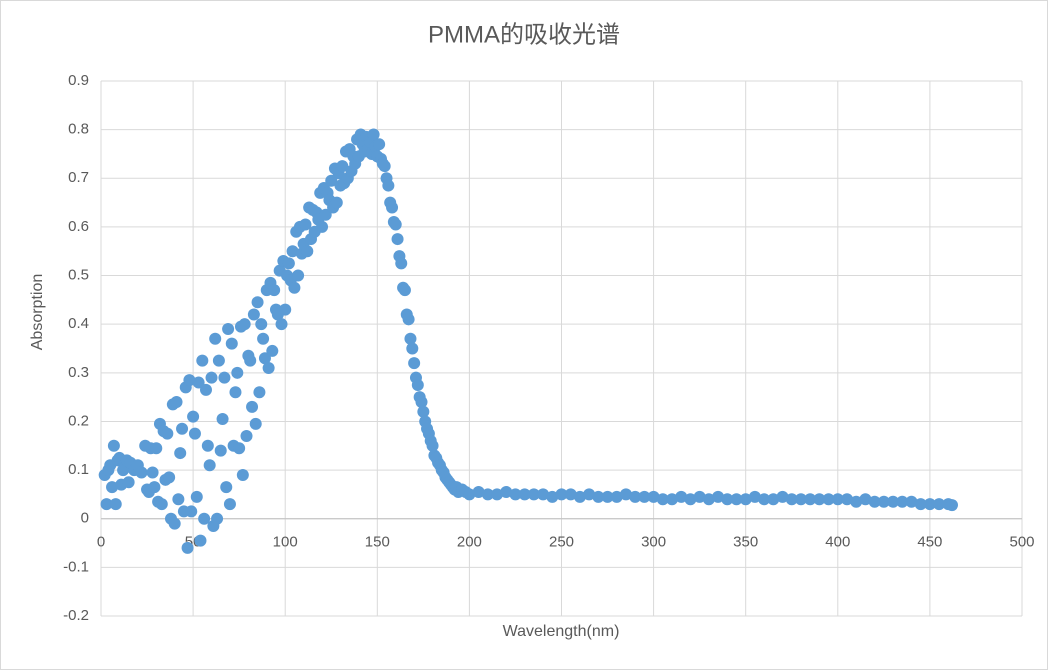 The width and height of the screenshot is (1049, 671). Describe the element at coordinates (469, 542) in the screenshot. I see `x-tick-label: 200` at that location.